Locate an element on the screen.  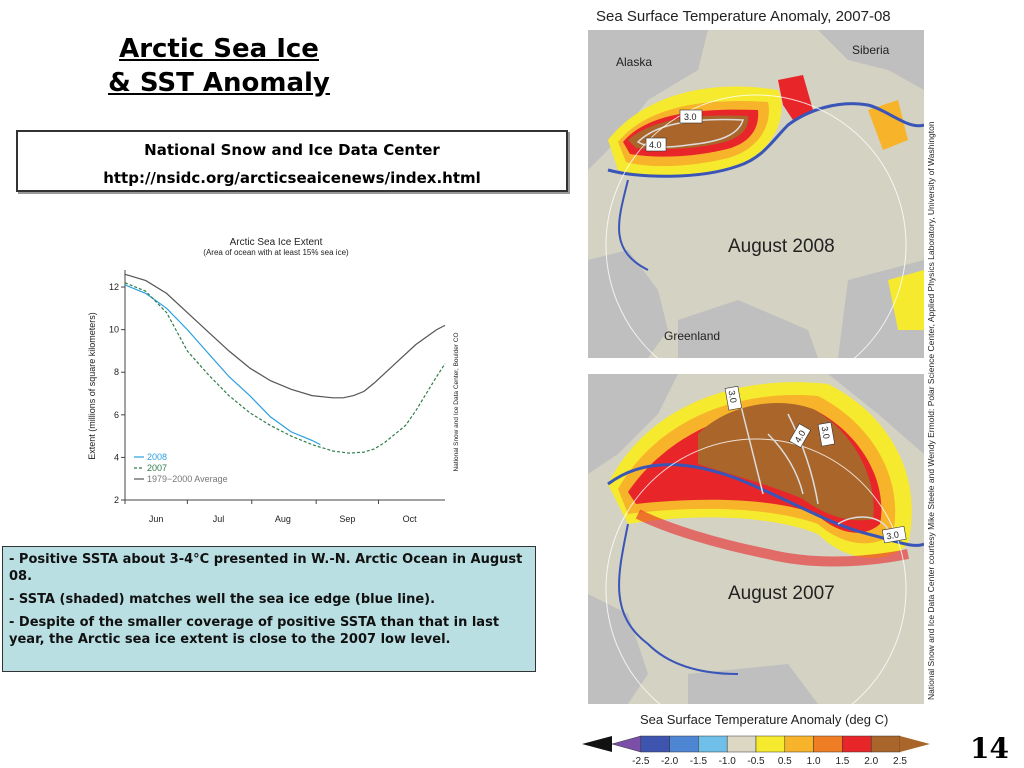
colorbar-tick-label: 2.5 is located at coordinates (900, 761).